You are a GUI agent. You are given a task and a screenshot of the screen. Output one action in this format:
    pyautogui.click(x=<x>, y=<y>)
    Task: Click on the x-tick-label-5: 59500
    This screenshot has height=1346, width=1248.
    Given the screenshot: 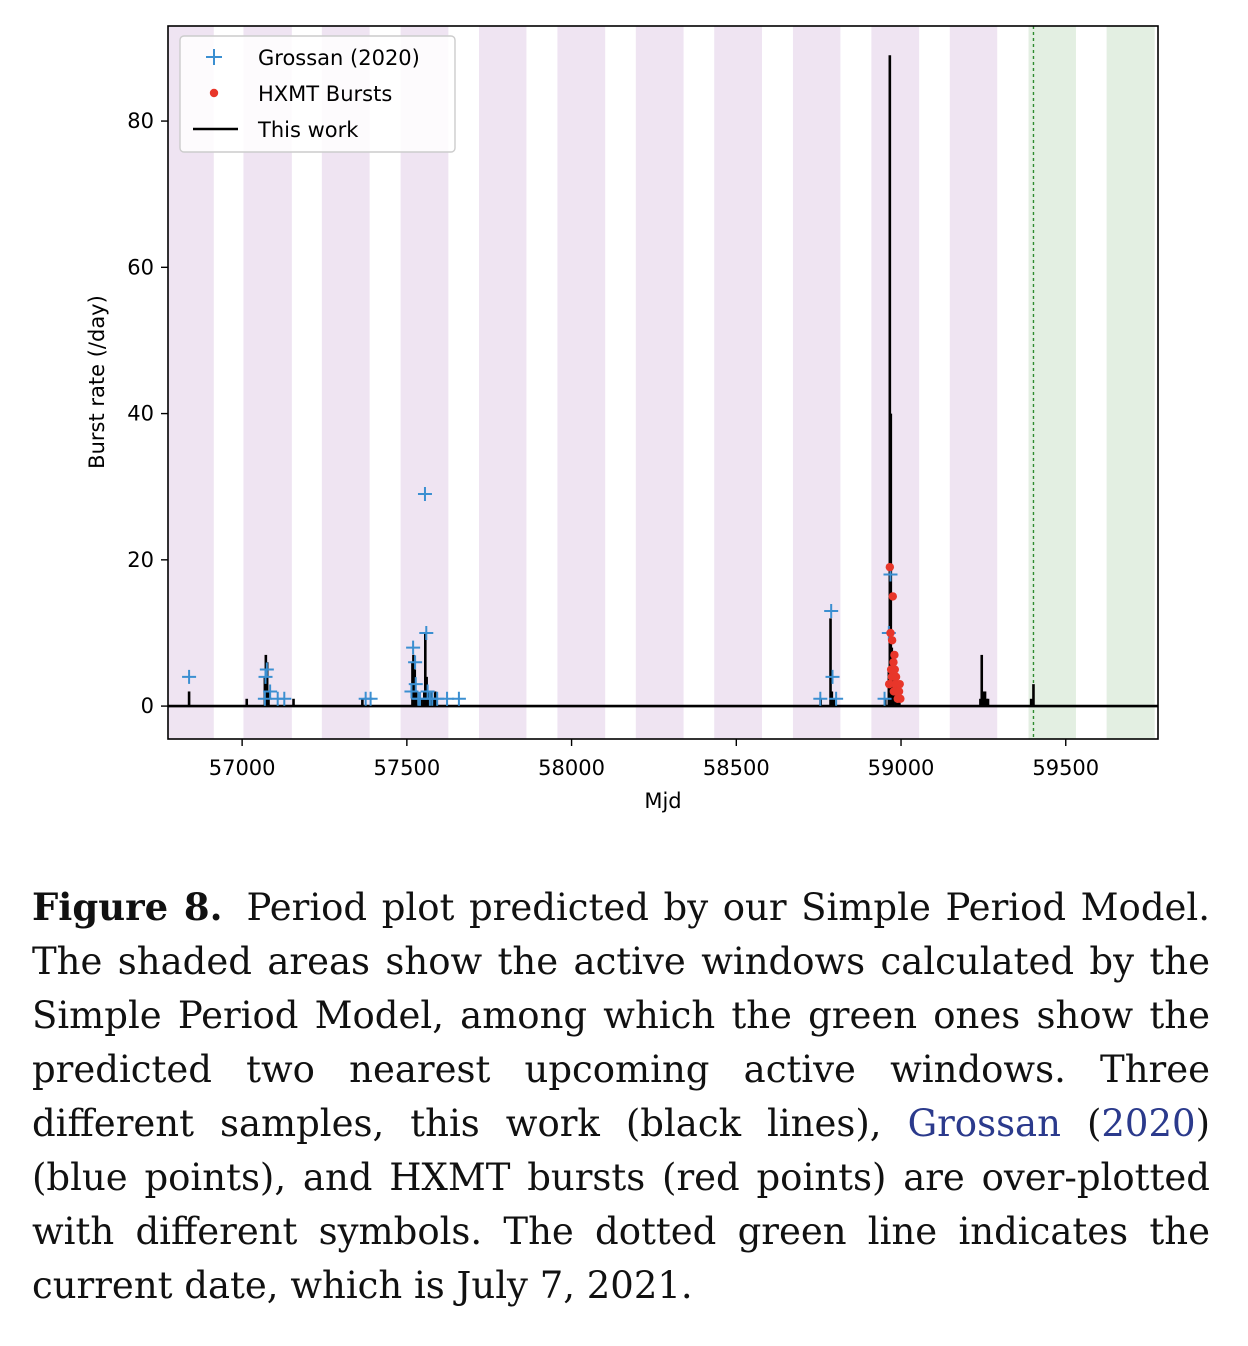 What is the action you would take?
    pyautogui.click(x=1065, y=768)
    